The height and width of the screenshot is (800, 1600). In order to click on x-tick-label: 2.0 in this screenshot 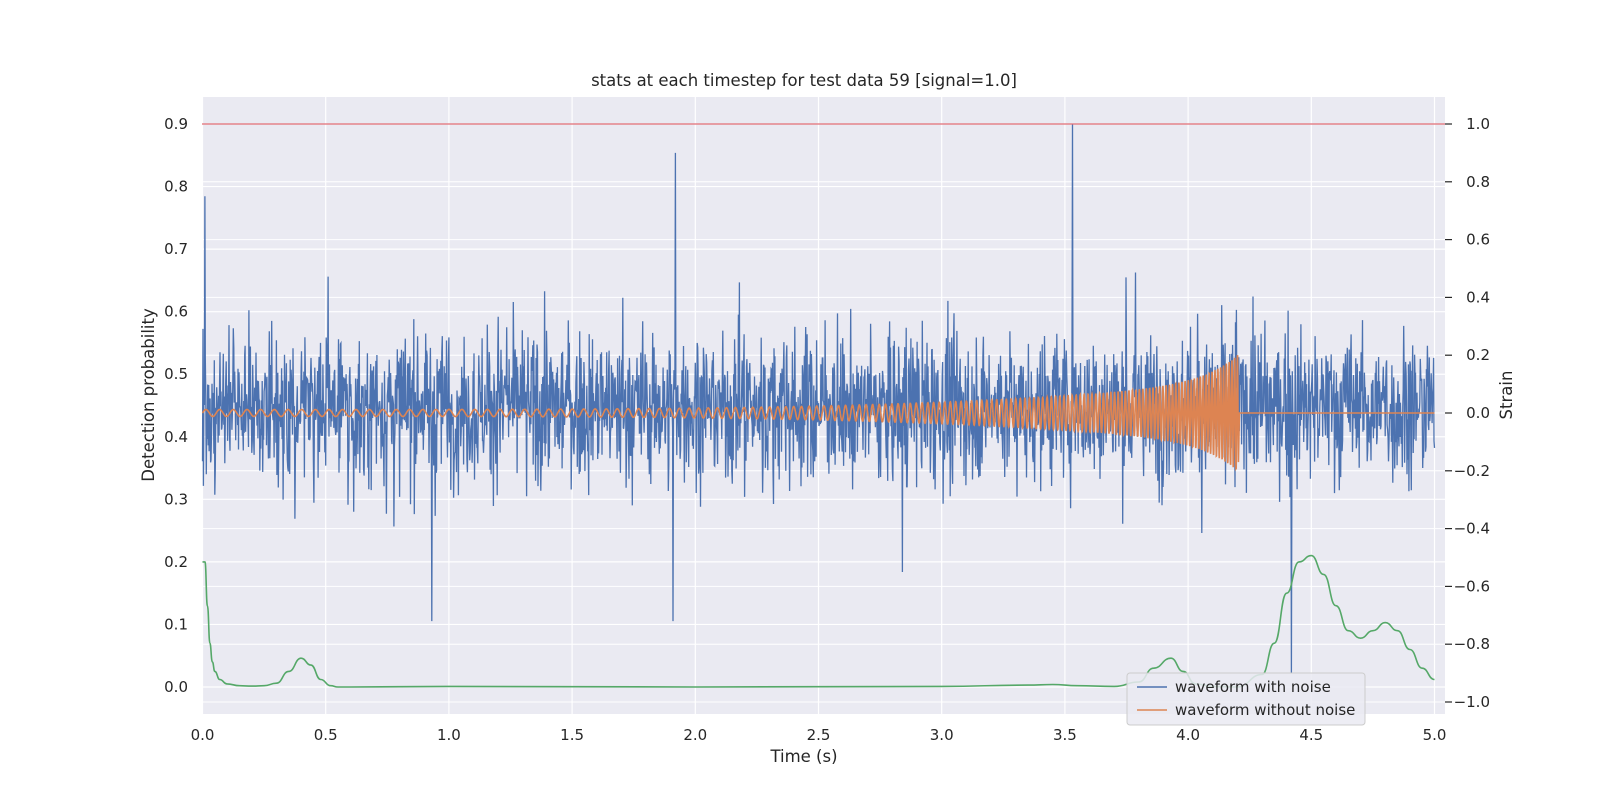, I will do `click(695, 735)`.